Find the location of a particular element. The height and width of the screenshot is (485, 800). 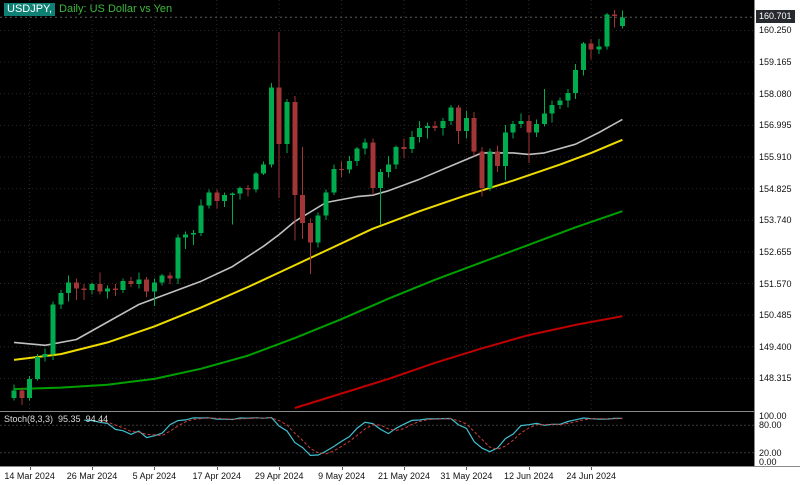

stochastic-canvas is located at coordinates (377, 439).